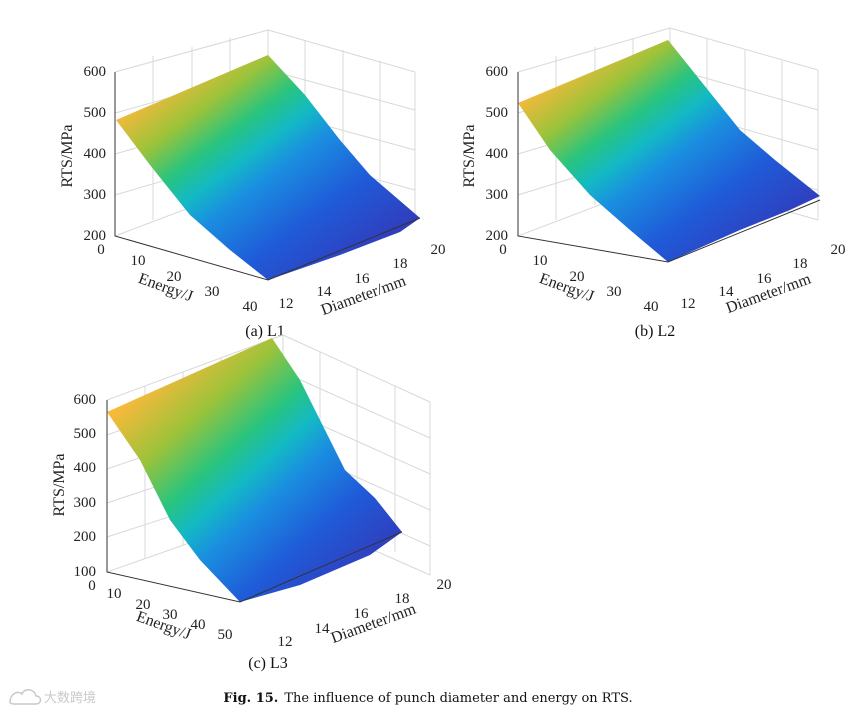 This screenshot has width=858, height=714. I want to click on panel-b-xtick: 20, so click(577, 277).